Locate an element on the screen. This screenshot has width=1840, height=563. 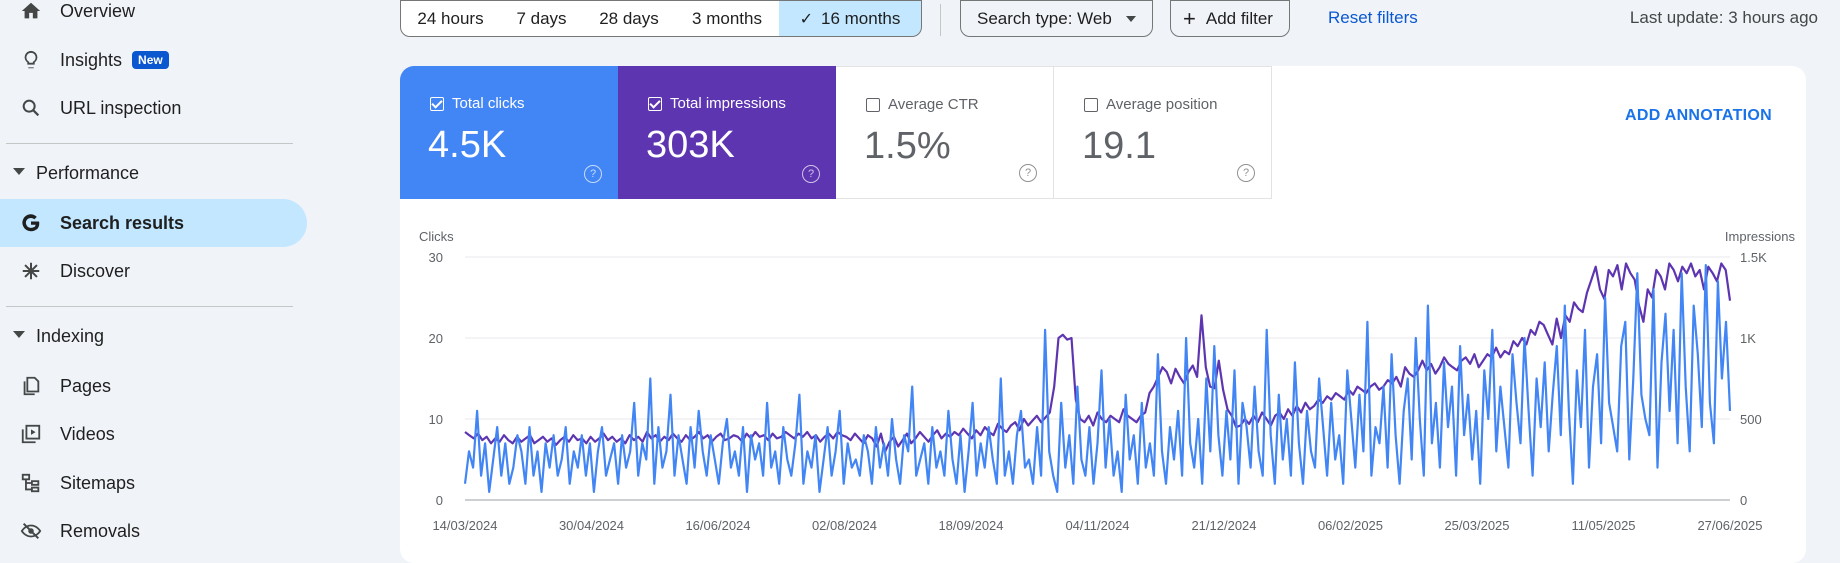
range-label: 7 days is located at coordinates (541, 18).